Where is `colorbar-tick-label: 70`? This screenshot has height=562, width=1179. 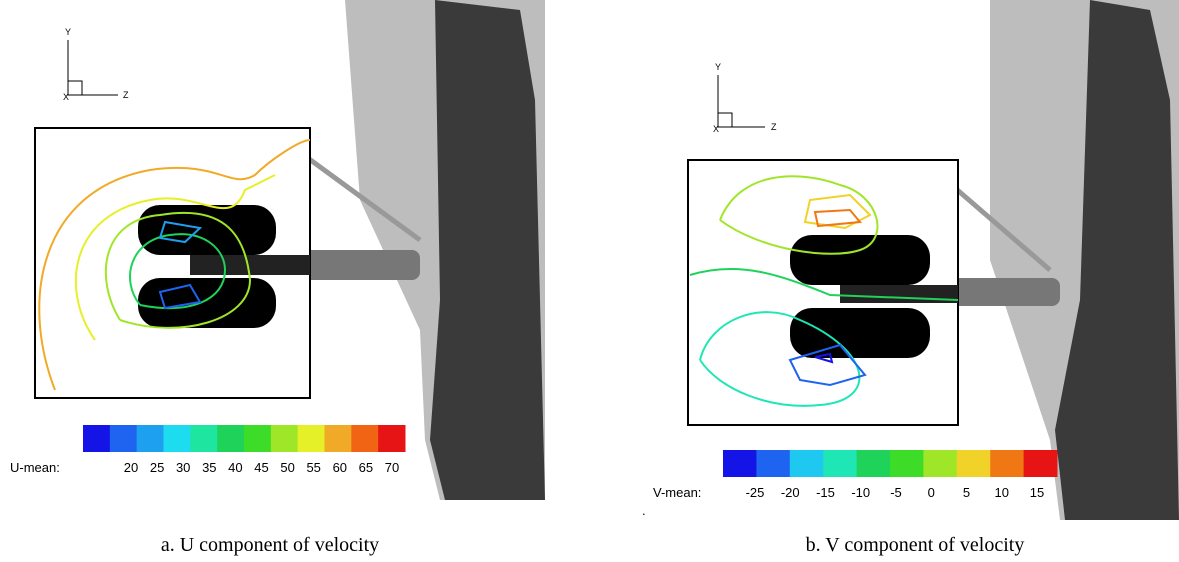 colorbar-tick-label: 70 is located at coordinates (392, 467).